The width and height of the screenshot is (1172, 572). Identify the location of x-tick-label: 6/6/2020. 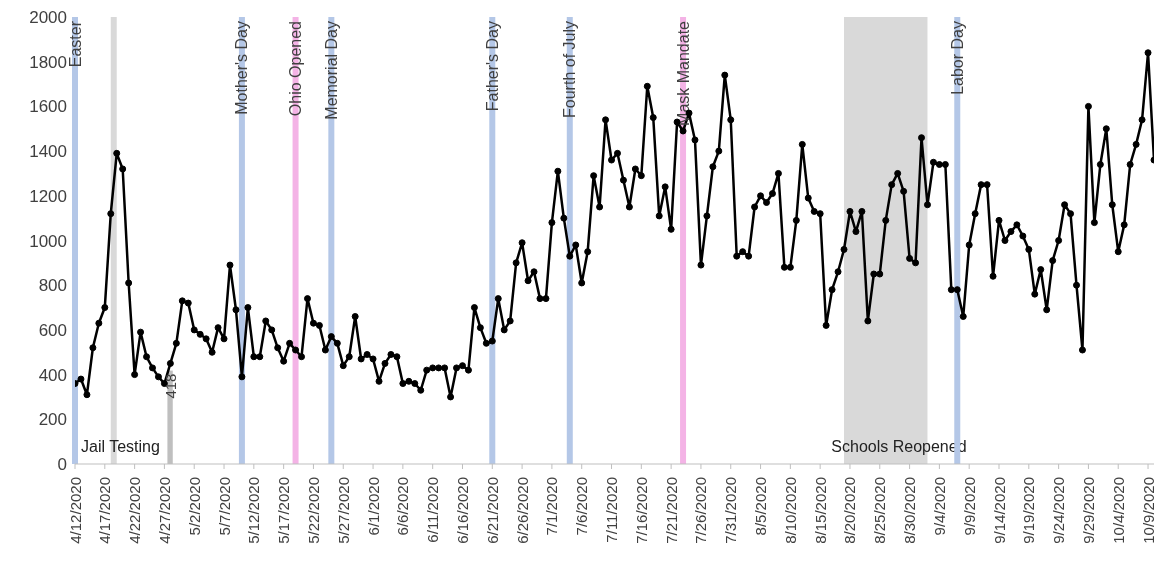
(403, 506).